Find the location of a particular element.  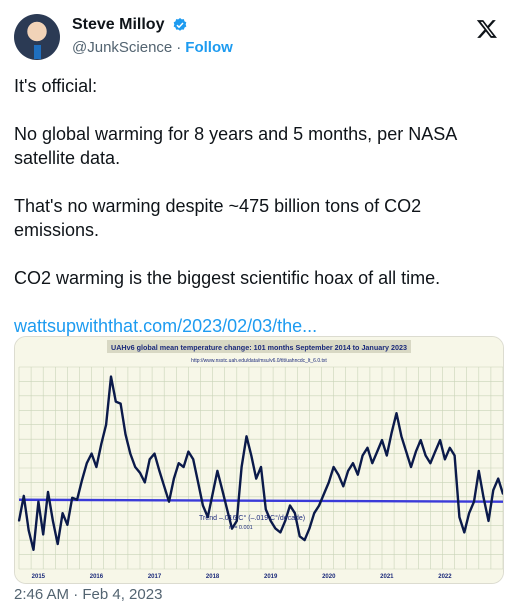

follow-button: Follow is located at coordinates (209, 47).